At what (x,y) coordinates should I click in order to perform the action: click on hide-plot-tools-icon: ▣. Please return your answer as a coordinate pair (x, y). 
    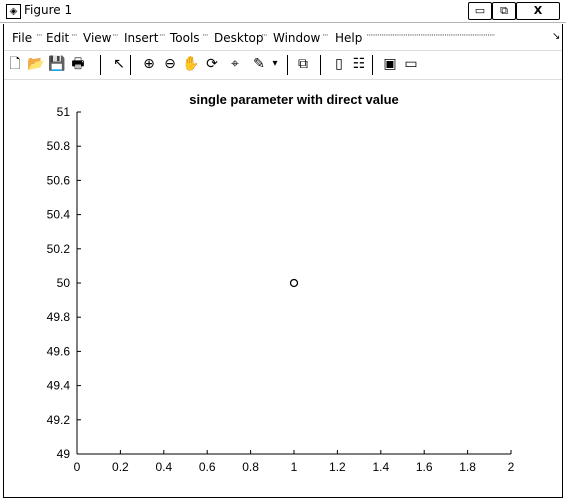
    Looking at the image, I should click on (390, 64).